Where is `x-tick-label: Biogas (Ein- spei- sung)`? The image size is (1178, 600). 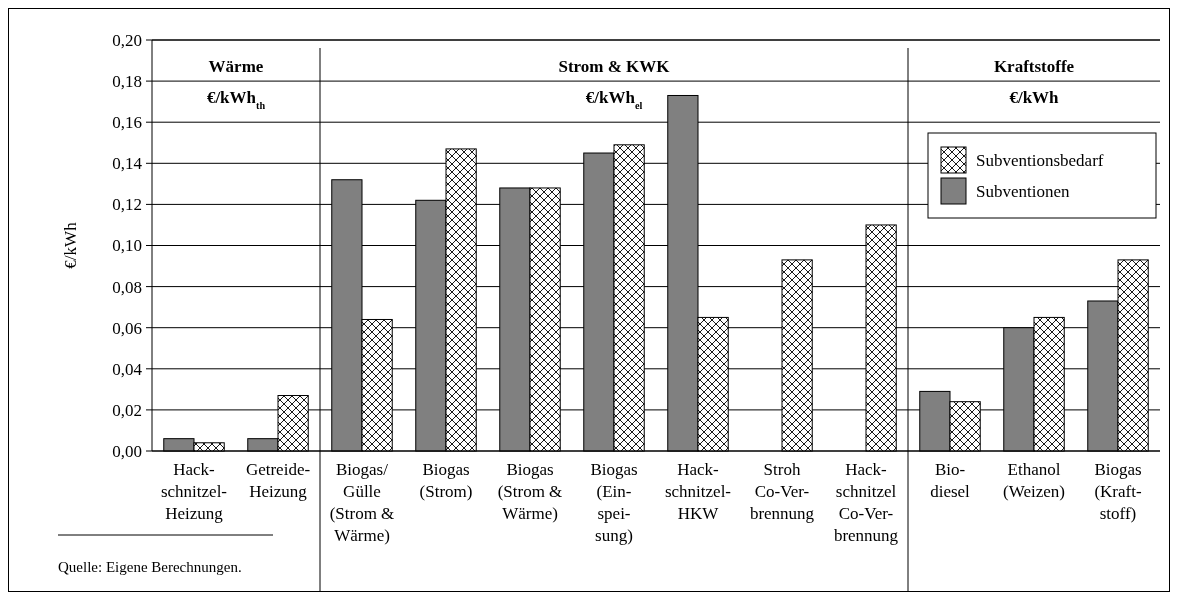 x-tick-label: Biogas (Ein- spei- sung) is located at coordinates (614, 502).